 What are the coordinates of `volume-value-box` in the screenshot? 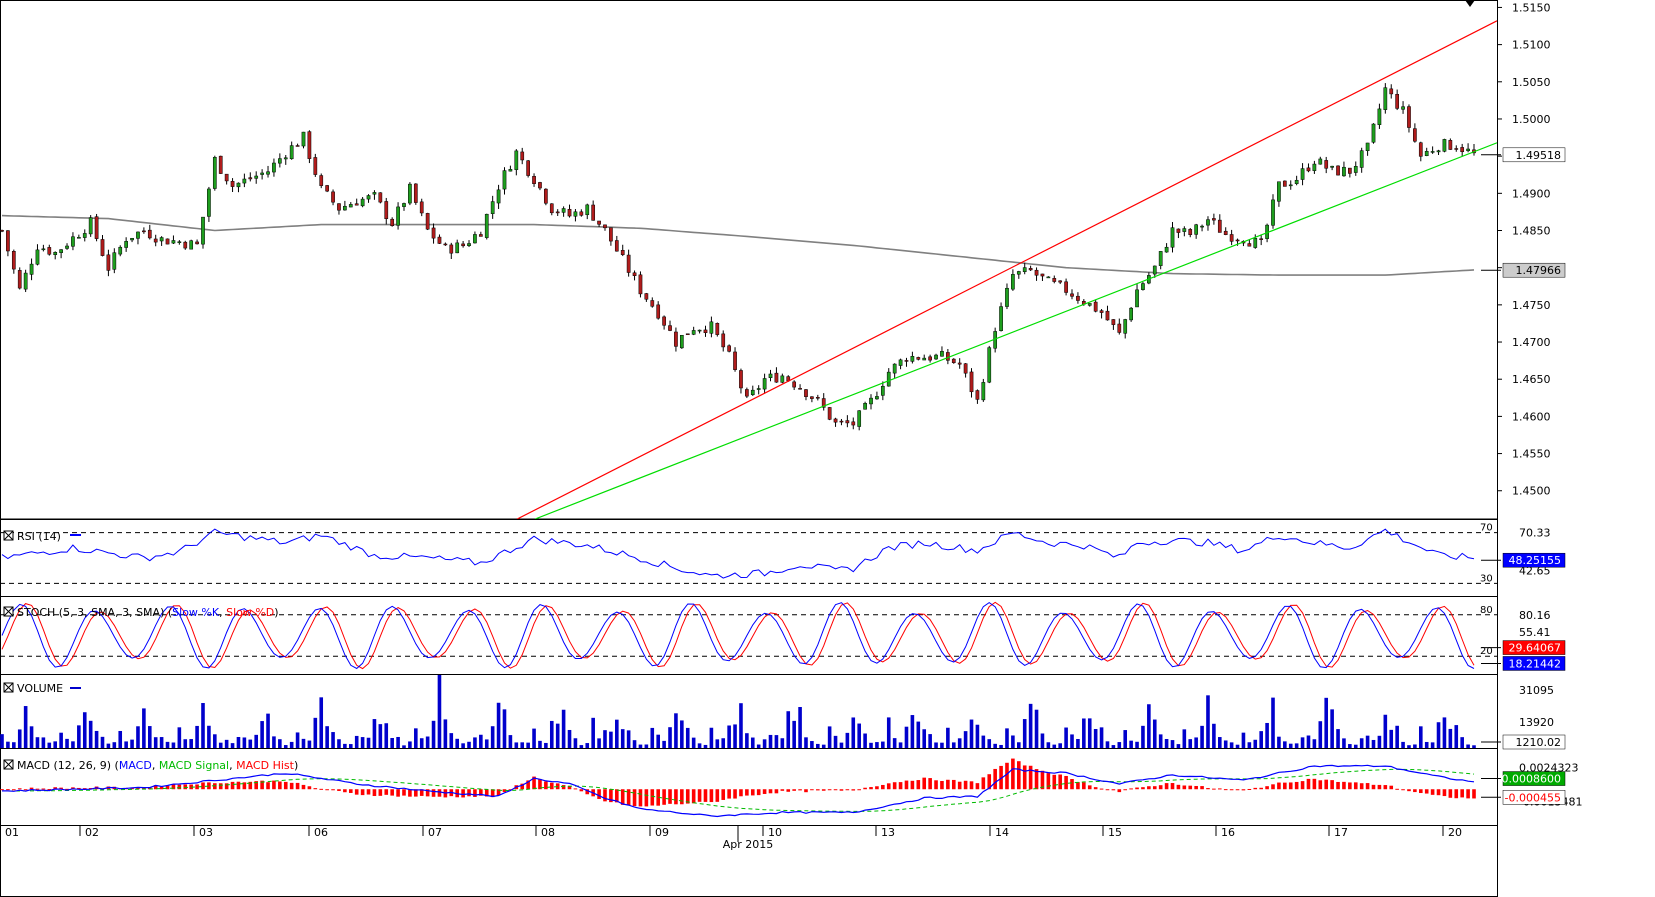 It's located at (1534, 742).